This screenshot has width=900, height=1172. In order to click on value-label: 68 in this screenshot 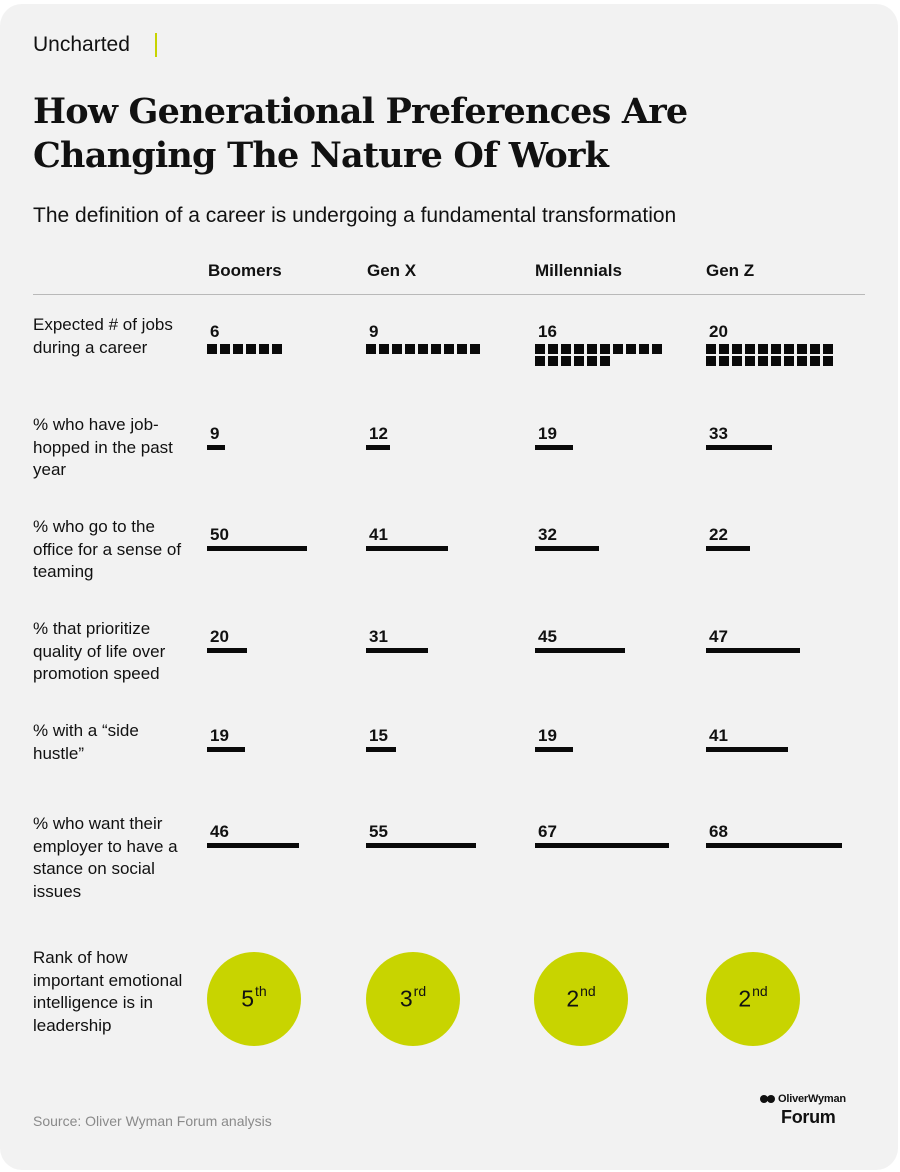, I will do `click(718, 831)`.